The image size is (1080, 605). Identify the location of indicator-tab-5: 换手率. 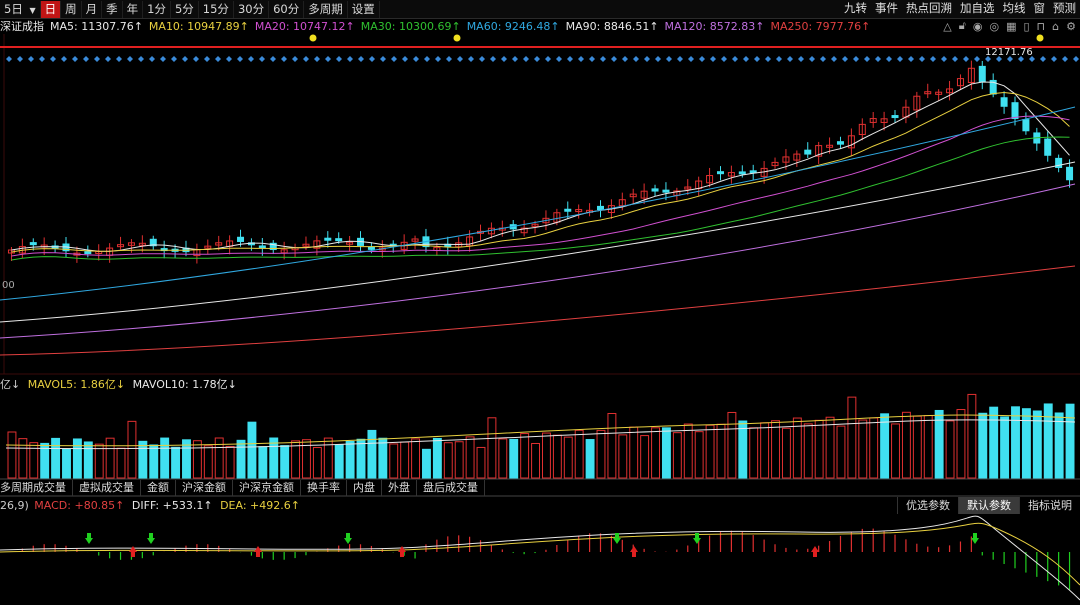
(324, 488).